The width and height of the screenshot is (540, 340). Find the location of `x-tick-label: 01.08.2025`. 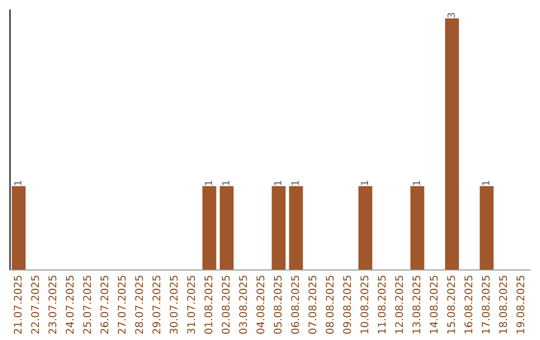

x-tick-label: 01.08.2025 is located at coordinates (208, 305).